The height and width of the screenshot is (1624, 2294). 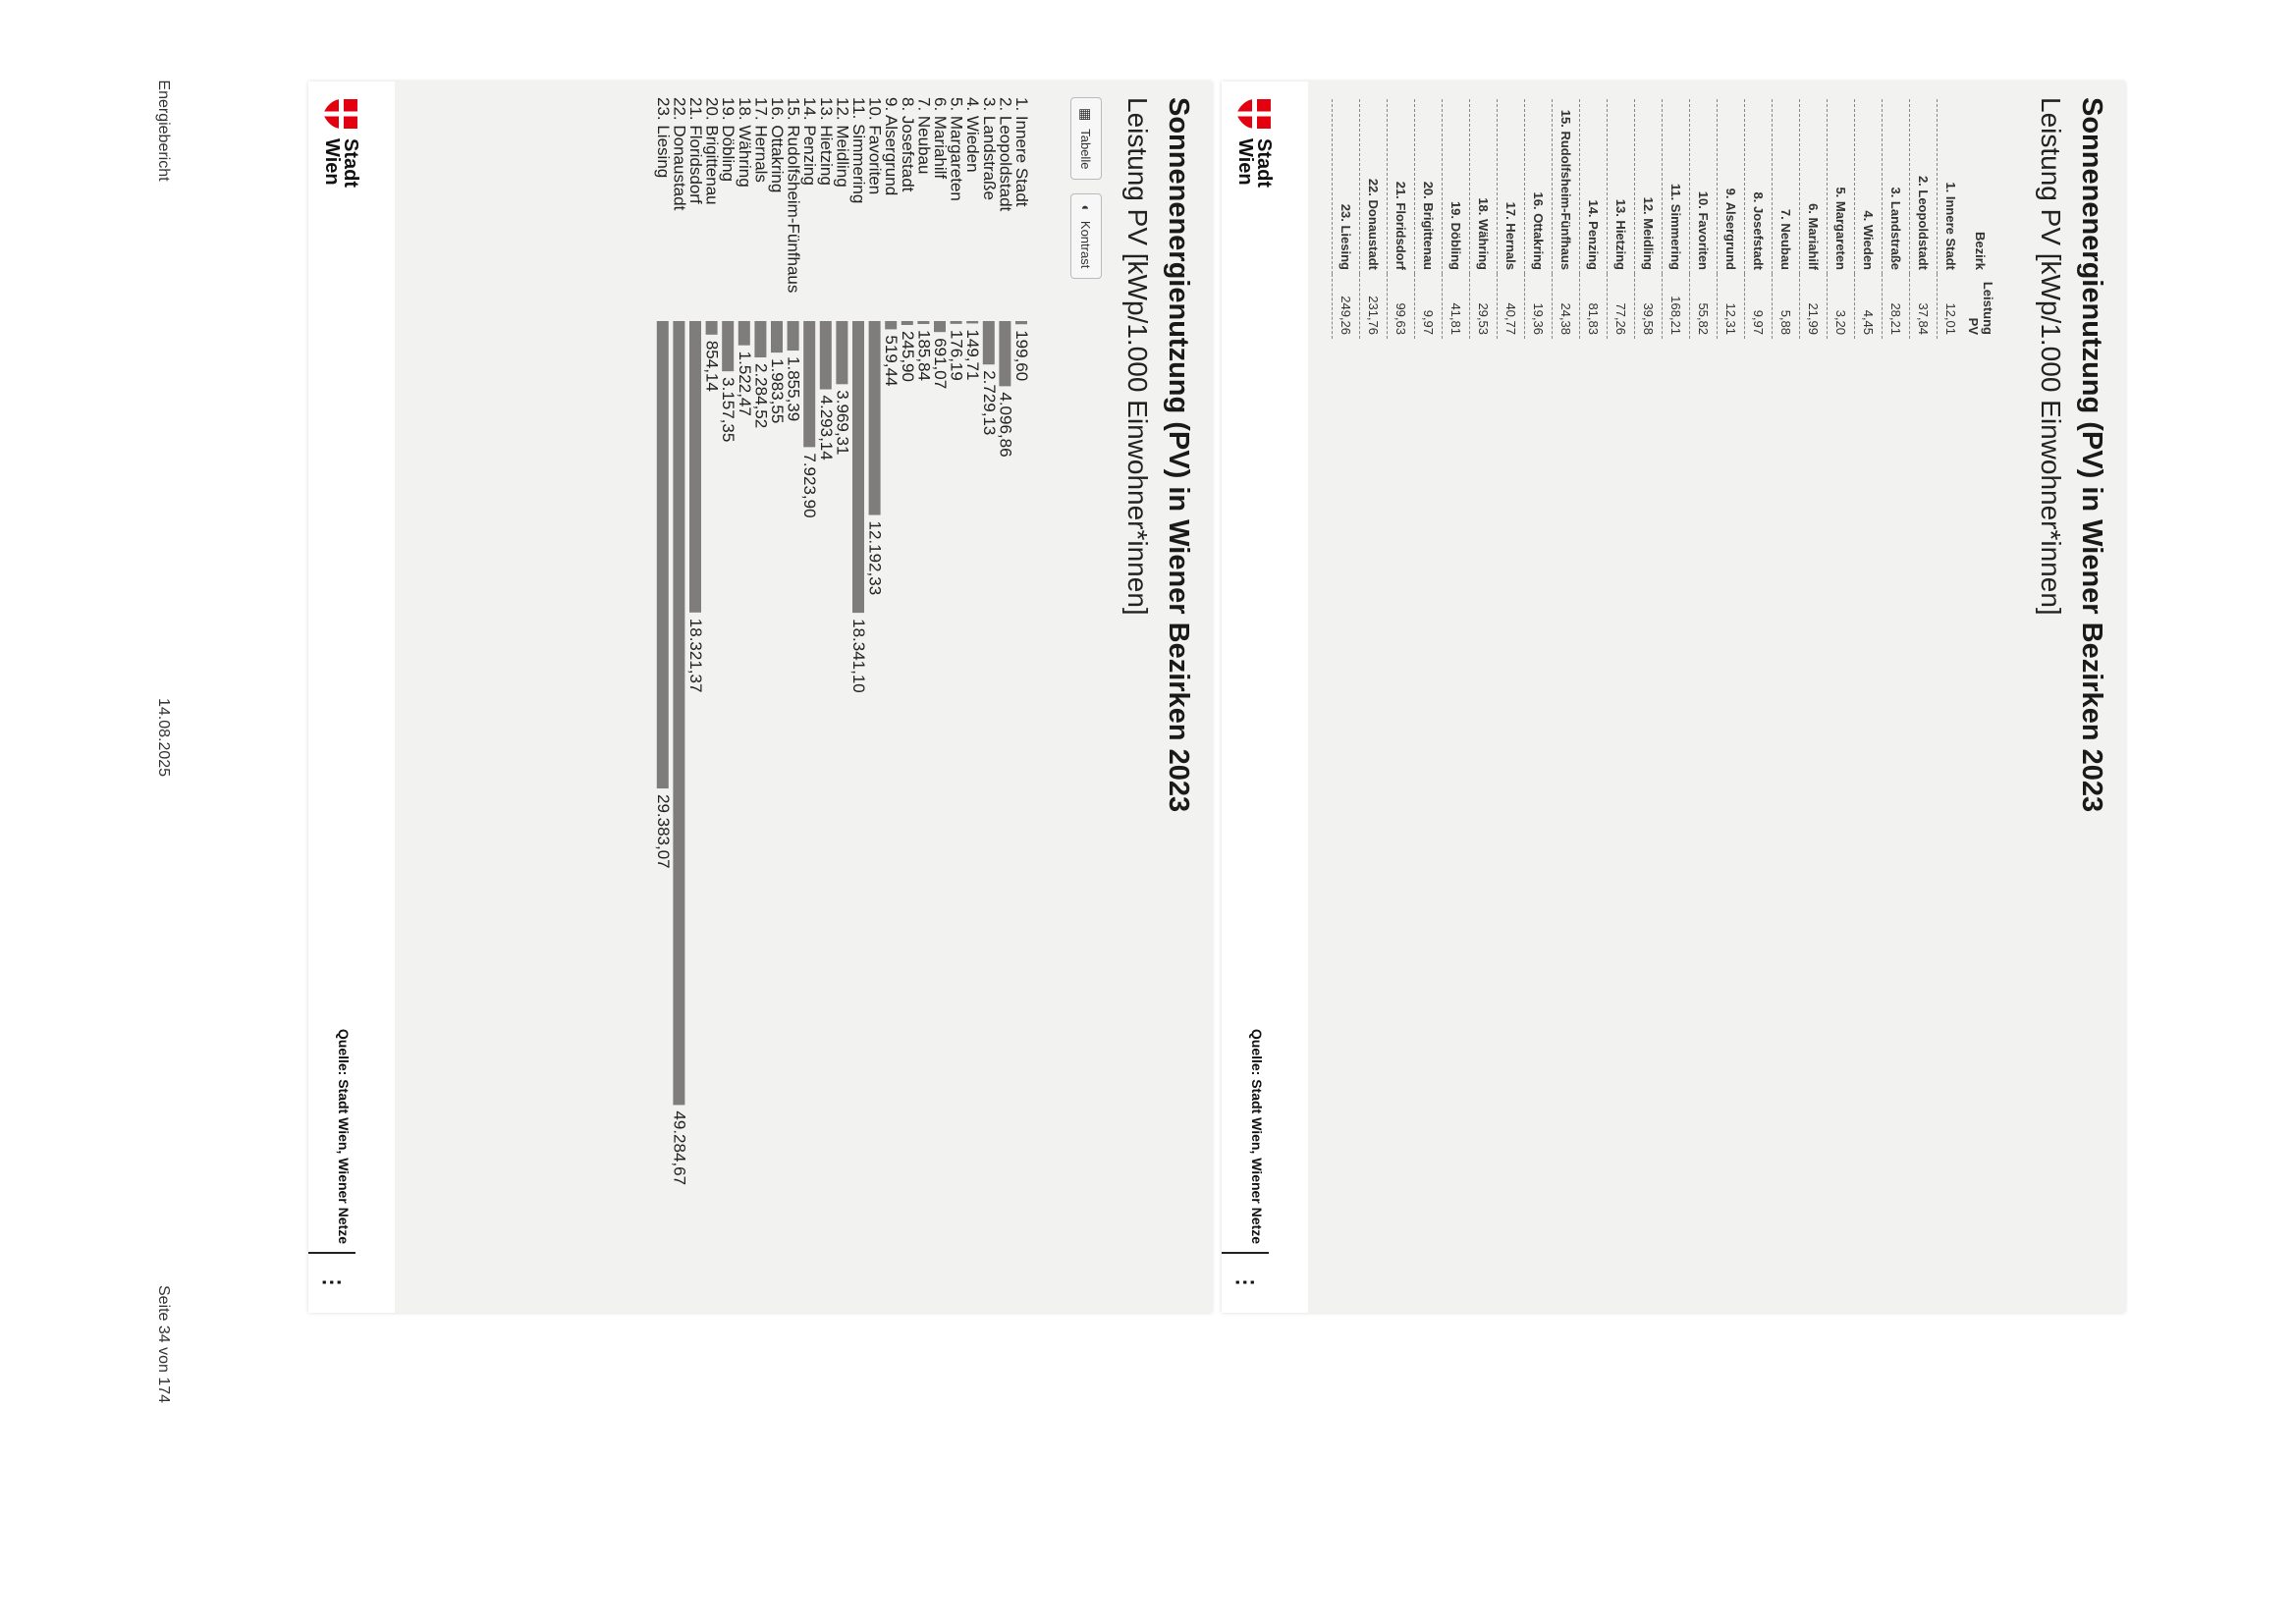 I want to click on data-label: 1.855,39, so click(x=794, y=388).